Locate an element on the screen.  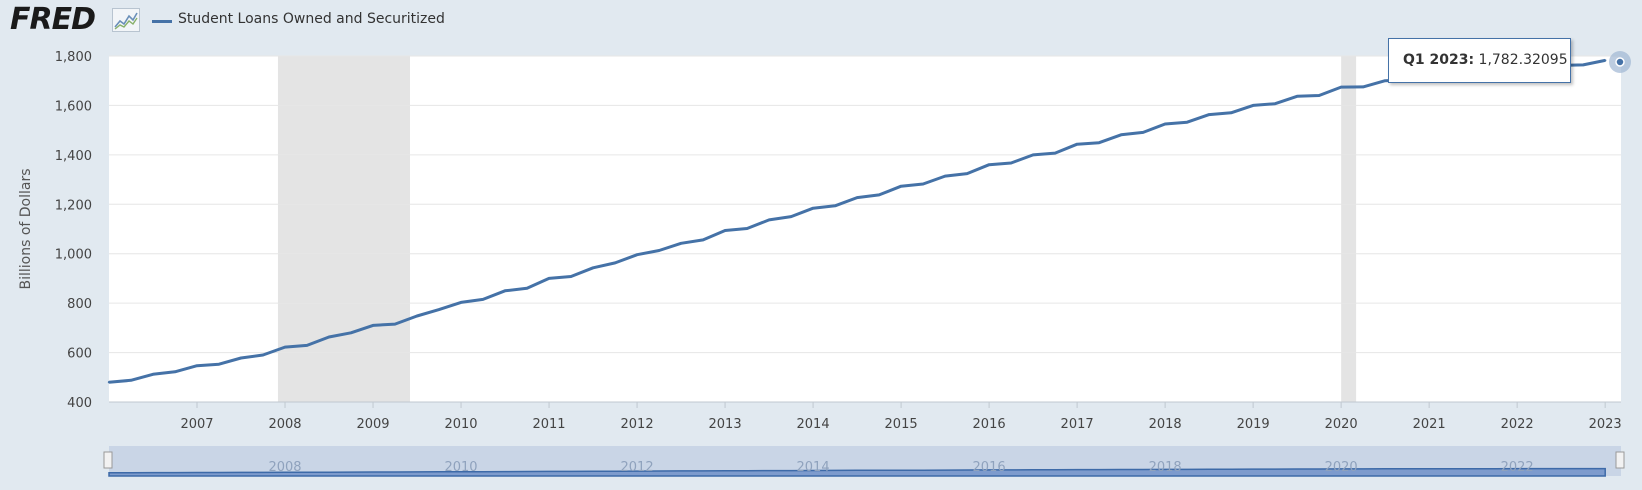
navigator-tick-label: 2022 is located at coordinates (1517, 467).